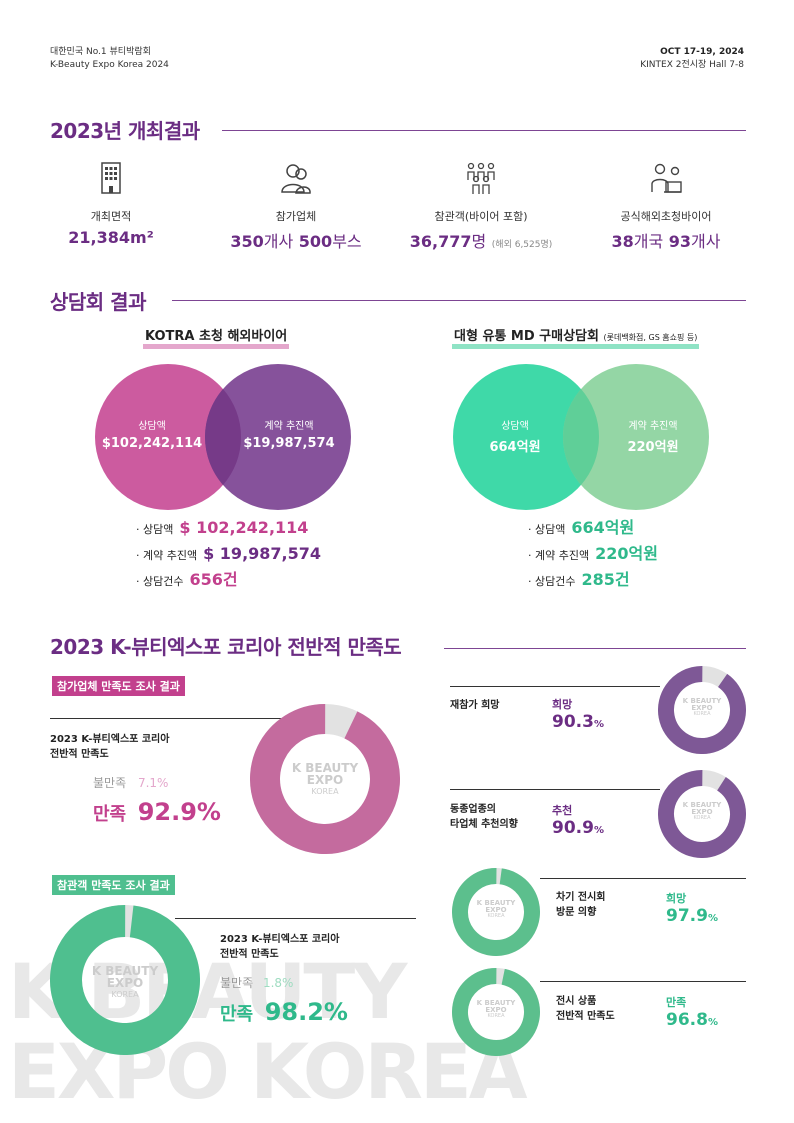 The height and width of the screenshot is (1123, 794). Describe the element at coordinates (481, 178) in the screenshot. I see `visitors-icon` at that location.